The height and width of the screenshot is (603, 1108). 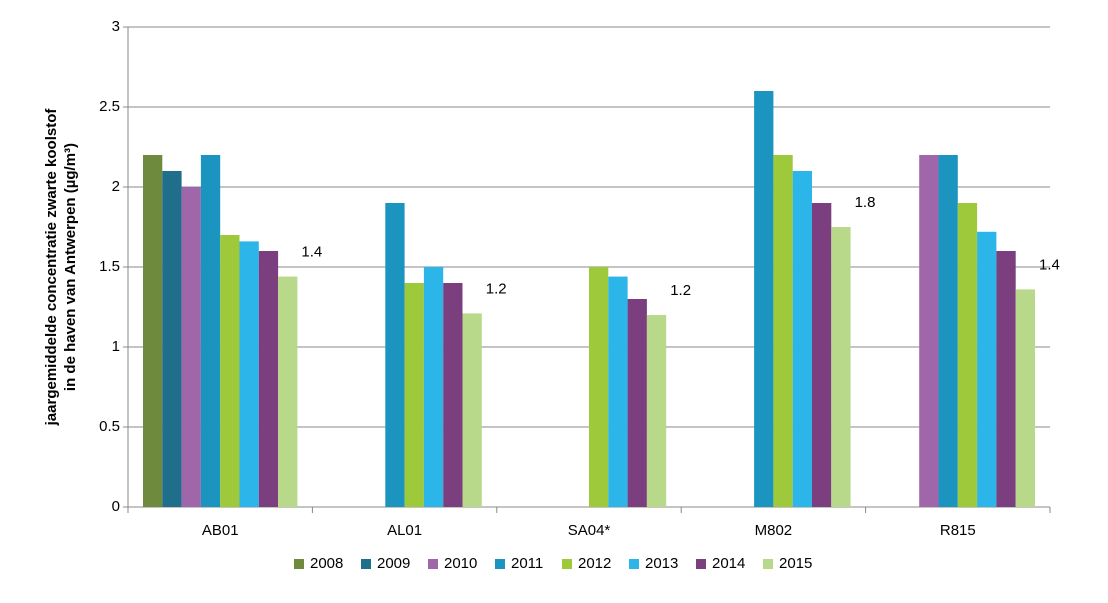 What do you see at coordinates (589, 530) in the screenshot?
I see `x-tick-label: SA04*` at bounding box center [589, 530].